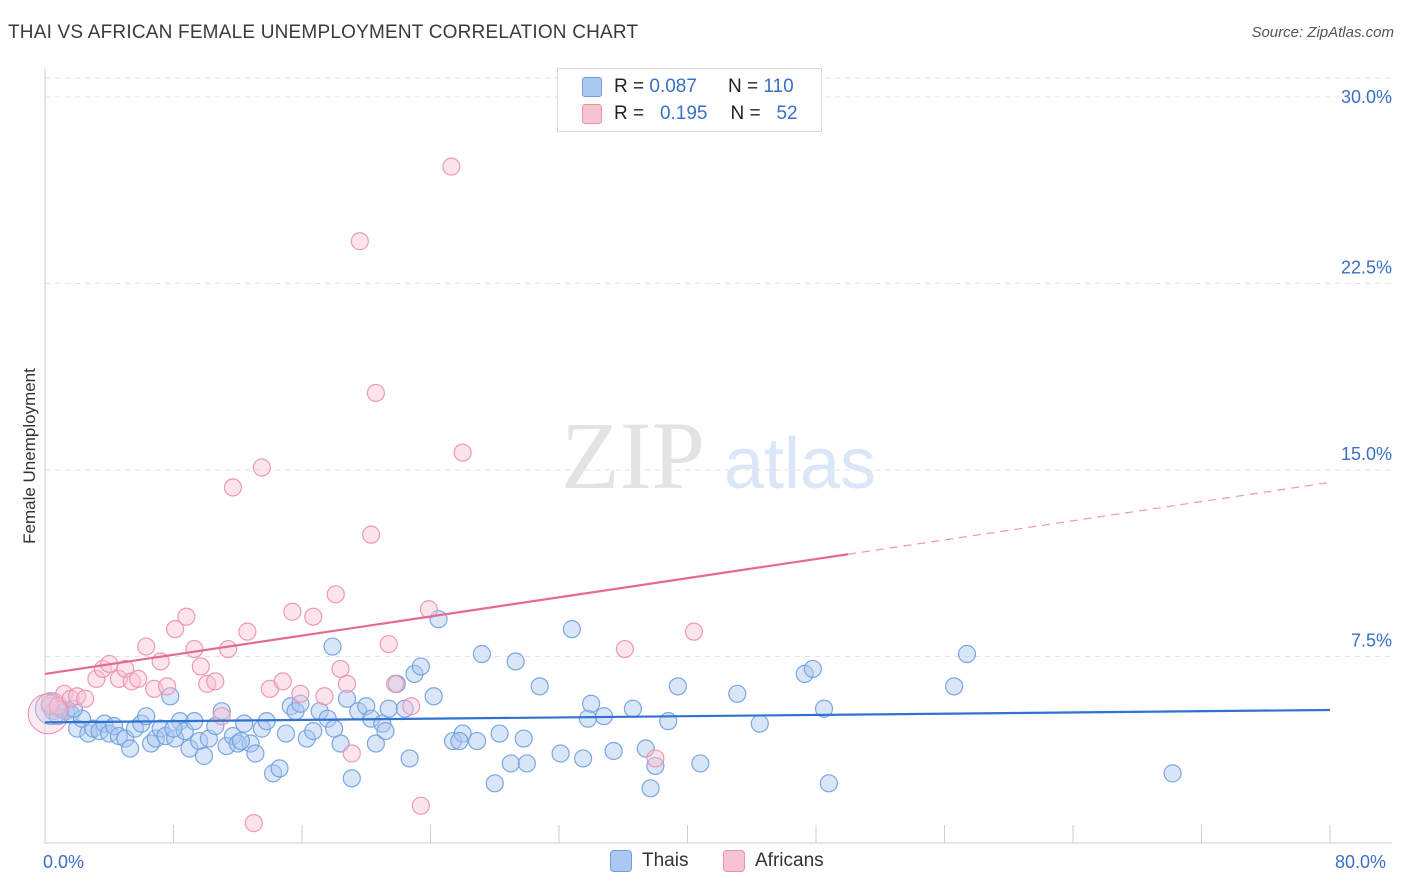 This screenshot has height=892, width=1406. I want to click on legend-row-africans: R = 0.195 N = 52, so click(690, 114).